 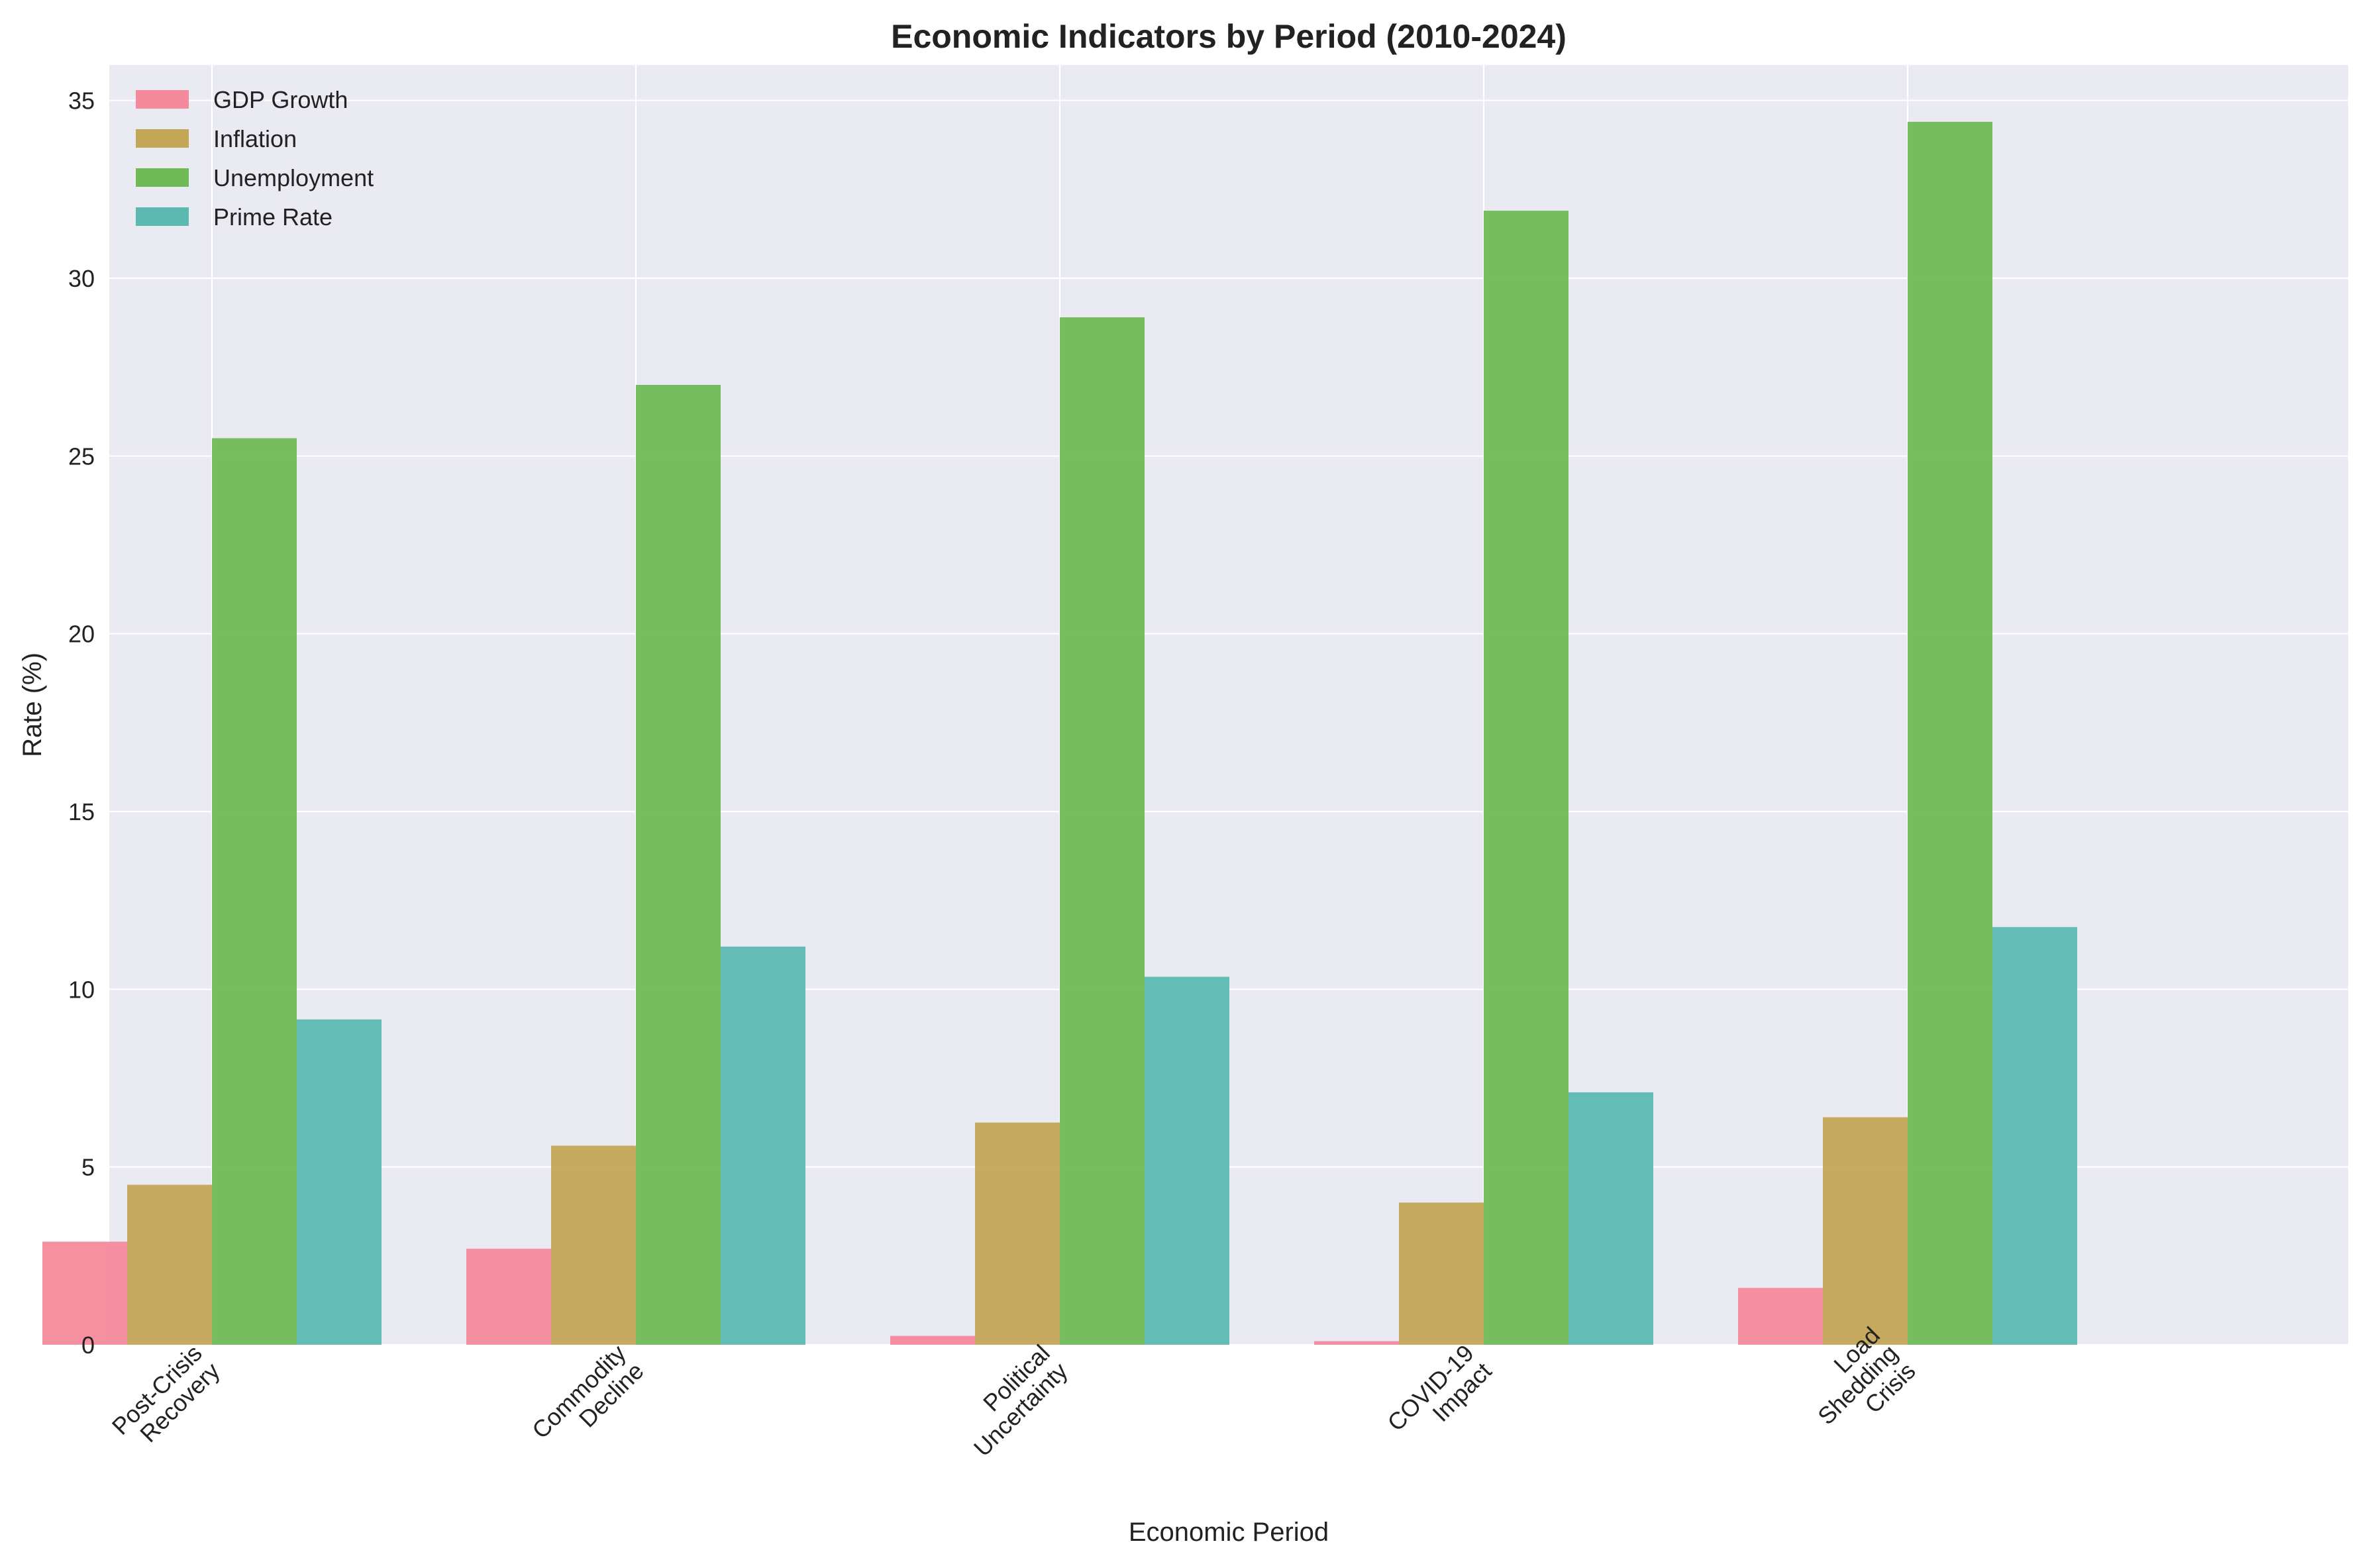 I want to click on legend-label: Prime Rate, so click(x=273, y=217).